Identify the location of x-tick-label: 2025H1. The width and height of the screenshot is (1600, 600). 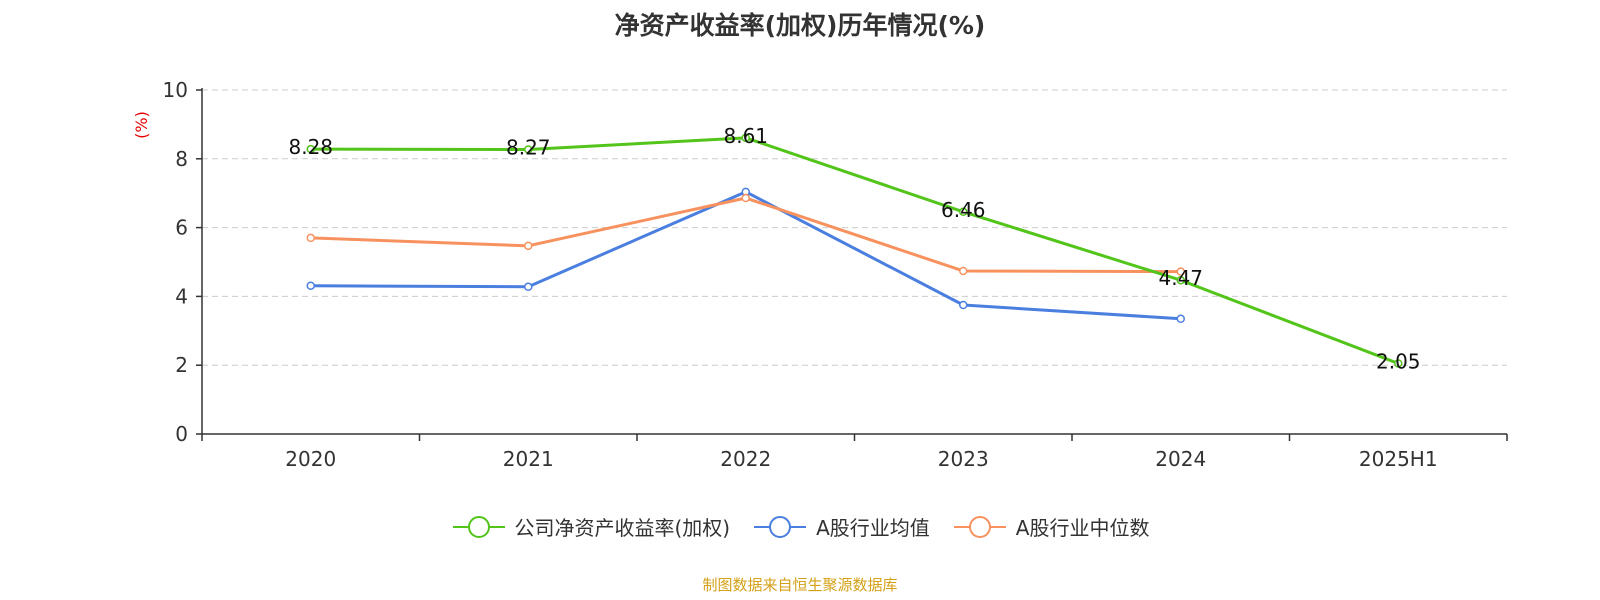
(1398, 459).